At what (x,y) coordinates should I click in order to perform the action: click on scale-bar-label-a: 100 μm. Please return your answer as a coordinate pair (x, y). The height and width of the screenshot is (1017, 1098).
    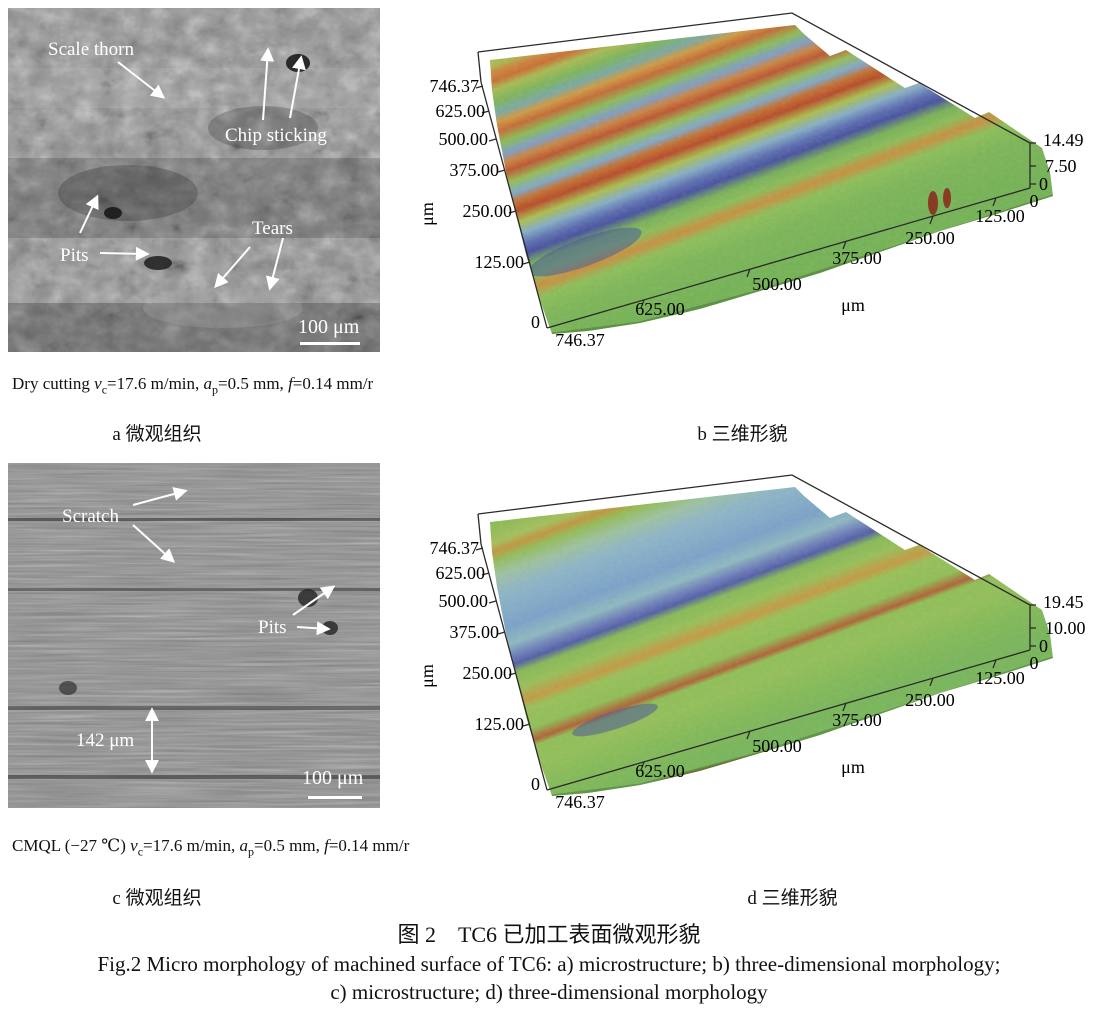
    Looking at the image, I should click on (329, 327).